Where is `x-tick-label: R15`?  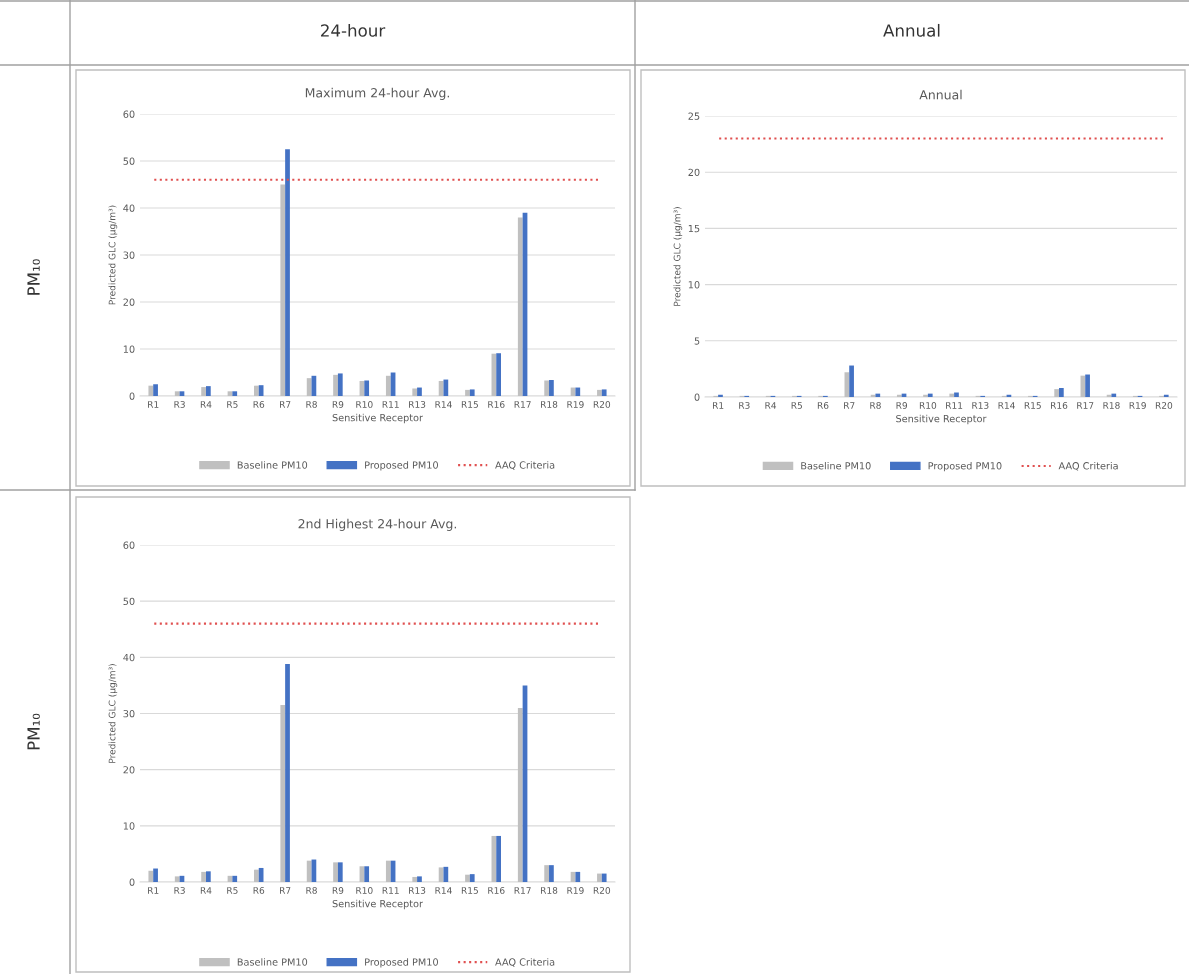 x-tick-label: R15 is located at coordinates (1032, 405).